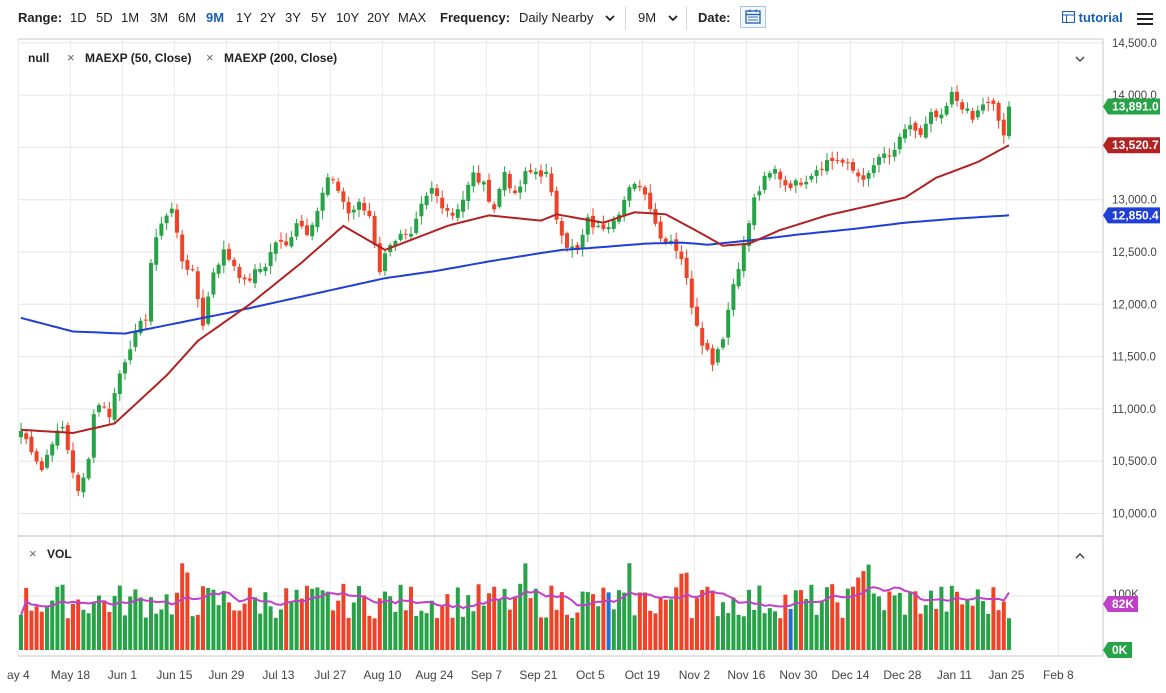 The height and width of the screenshot is (693, 1166). What do you see at coordinates (1120, 650) in the screenshot?
I see `svg-text: 0K` at bounding box center [1120, 650].